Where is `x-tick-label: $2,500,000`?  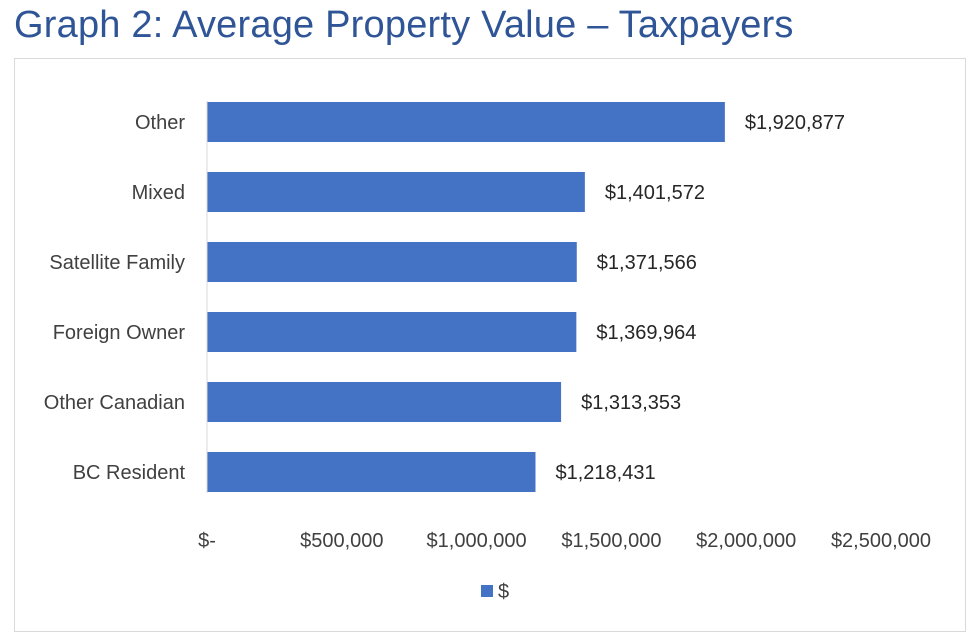 x-tick-label: $2,500,000 is located at coordinates (881, 541).